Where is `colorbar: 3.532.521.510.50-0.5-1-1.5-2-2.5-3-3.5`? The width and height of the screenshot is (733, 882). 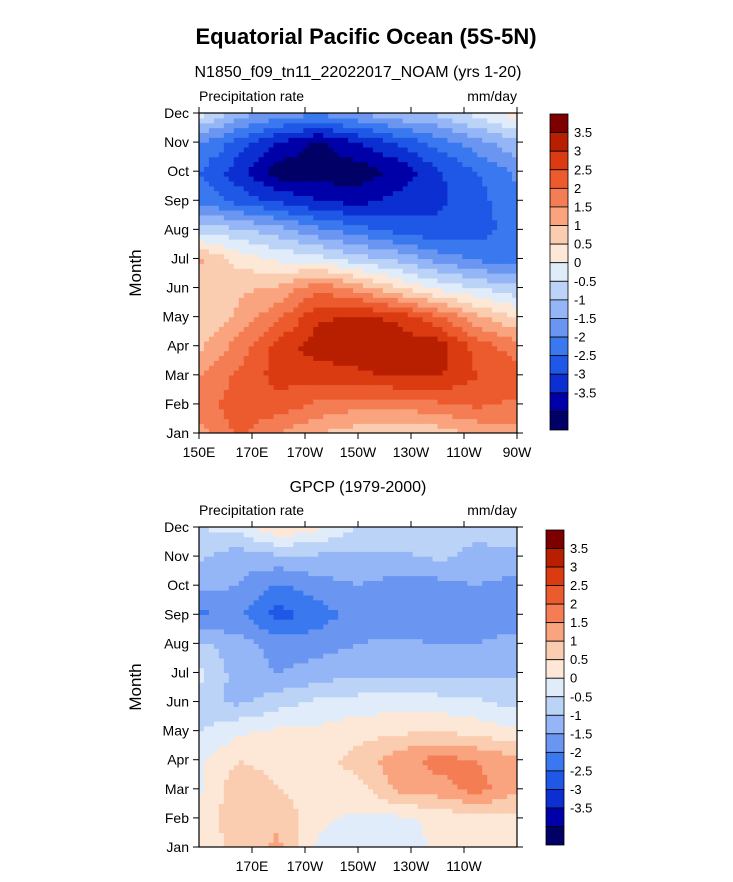
colorbar: 3.532.521.510.50-0.5-1-1.5-2-2.5-3-3.5 is located at coordinates (572, 272).